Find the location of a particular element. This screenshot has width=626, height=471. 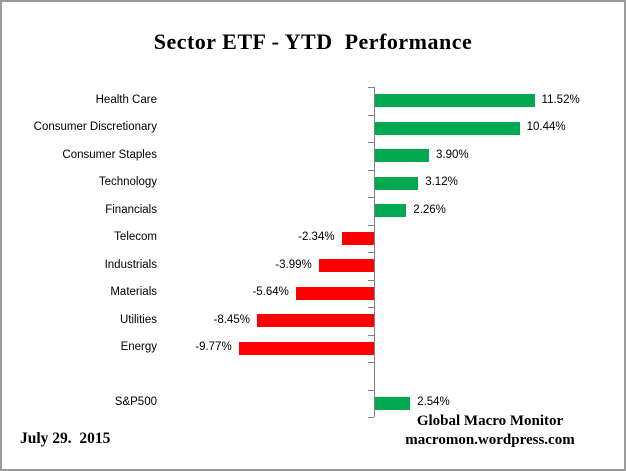

category-label: Technology is located at coordinates (127, 182).